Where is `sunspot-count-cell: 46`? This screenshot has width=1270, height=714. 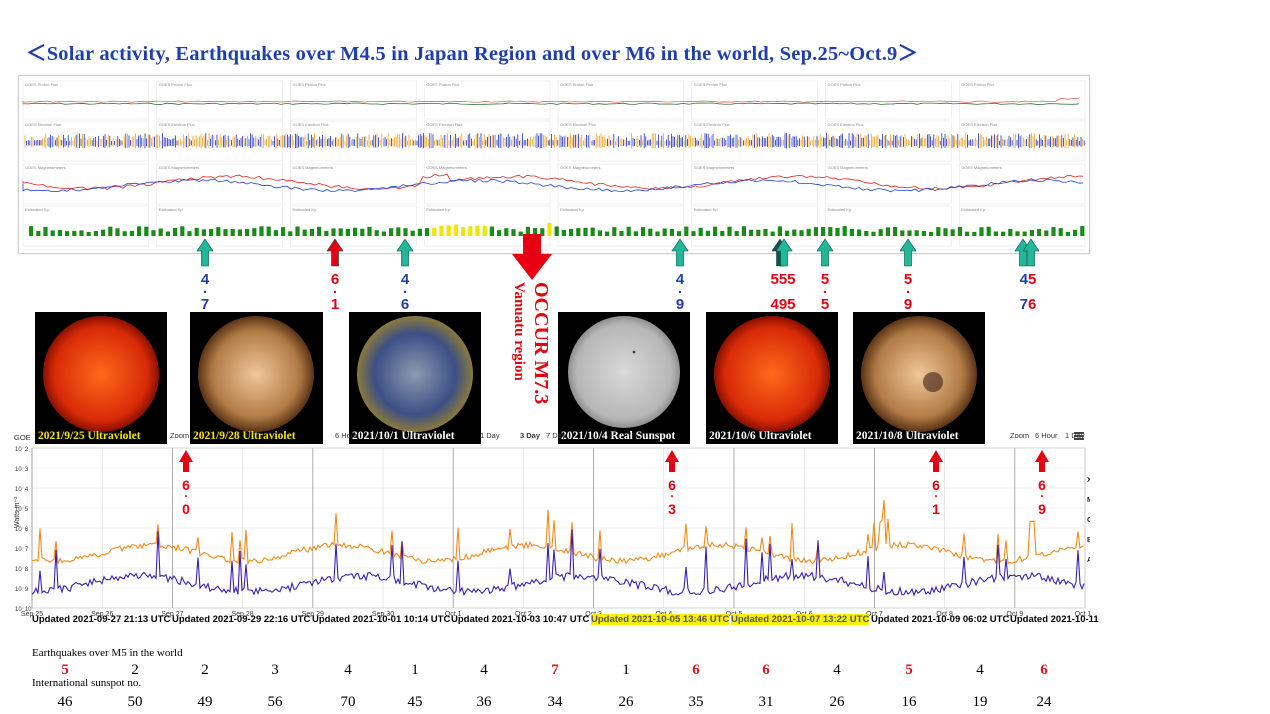 sunspot-count-cell: 46 is located at coordinates (65, 702).